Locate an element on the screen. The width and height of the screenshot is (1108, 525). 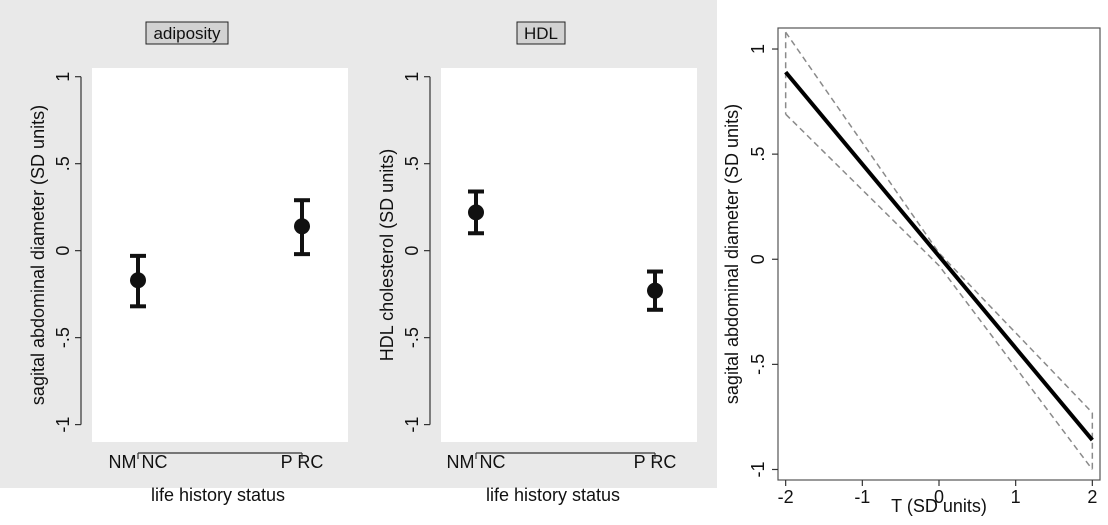
adiposity-y-tick-label: 1 is located at coordinates (63, 77).